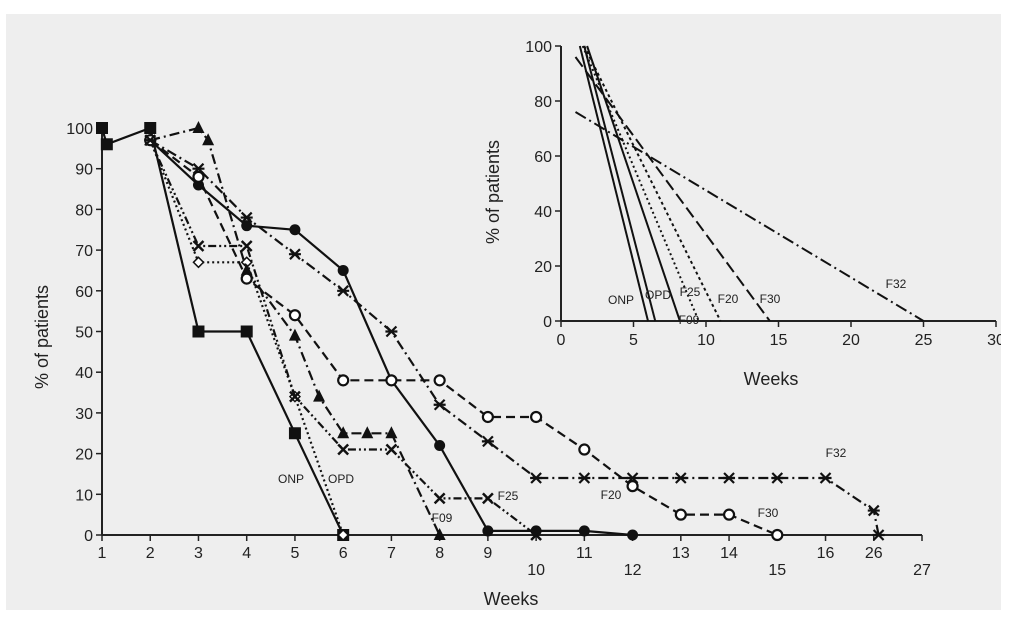 Image resolution: width=1013 pixels, height=619 pixels. I want to click on main-series-label-opd: OPD, so click(341, 479).